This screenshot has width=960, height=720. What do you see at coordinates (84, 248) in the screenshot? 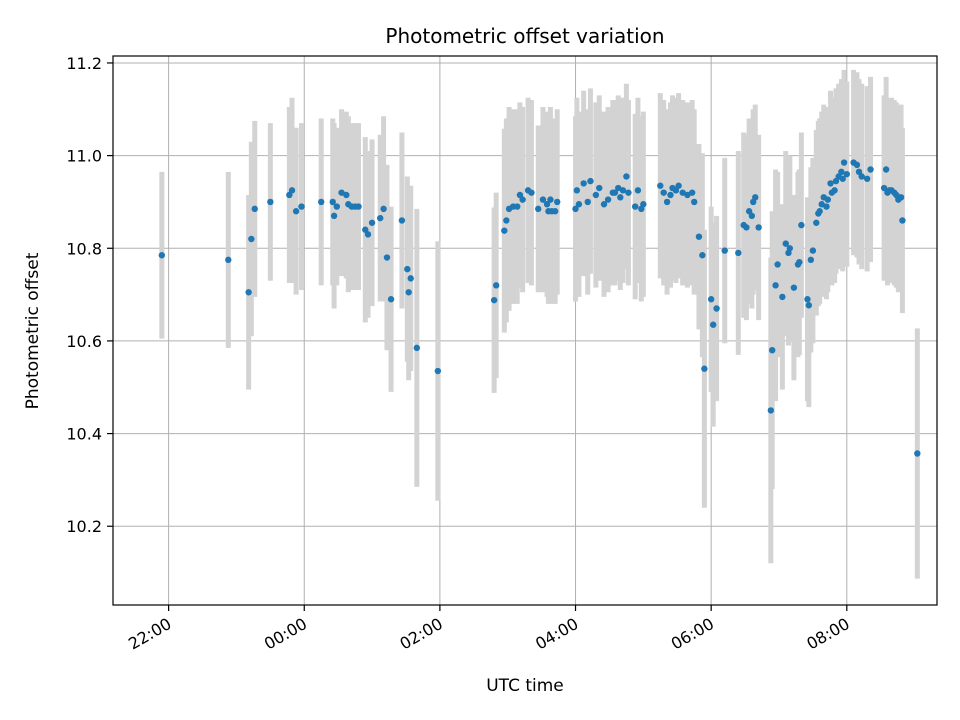
I see `y-tick-label-3: 10.8` at bounding box center [84, 248].